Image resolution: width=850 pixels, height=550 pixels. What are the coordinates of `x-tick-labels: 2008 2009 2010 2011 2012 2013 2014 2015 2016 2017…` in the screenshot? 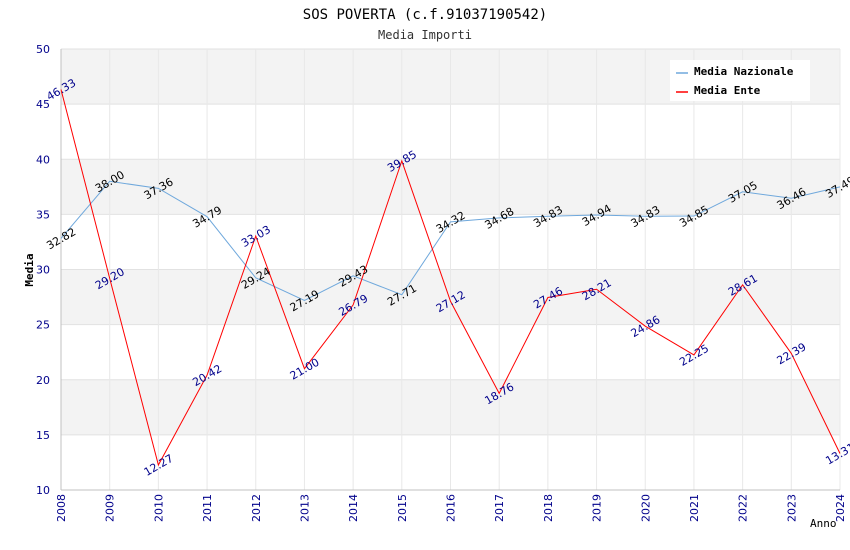 It's located at (451, 508).